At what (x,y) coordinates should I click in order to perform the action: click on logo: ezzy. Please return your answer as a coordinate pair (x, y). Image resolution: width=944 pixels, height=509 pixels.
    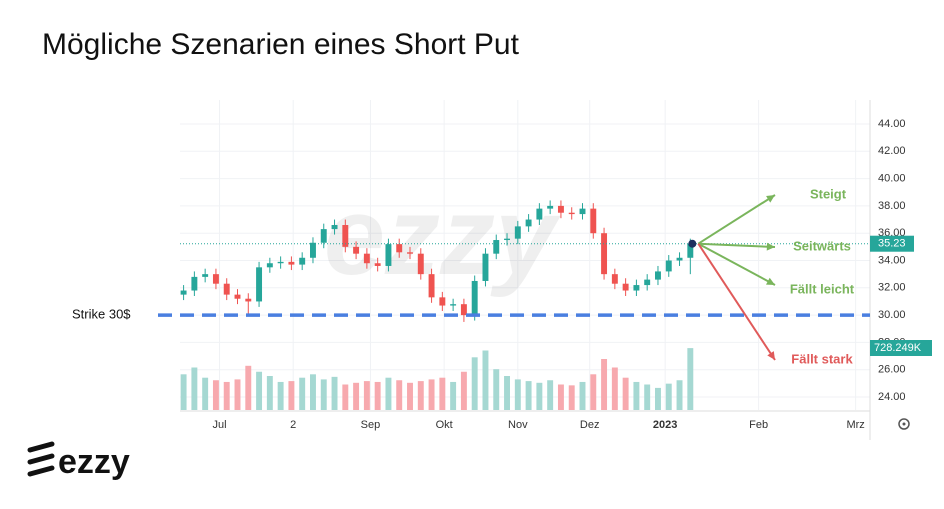
    Looking at the image, I should click on (78, 461).